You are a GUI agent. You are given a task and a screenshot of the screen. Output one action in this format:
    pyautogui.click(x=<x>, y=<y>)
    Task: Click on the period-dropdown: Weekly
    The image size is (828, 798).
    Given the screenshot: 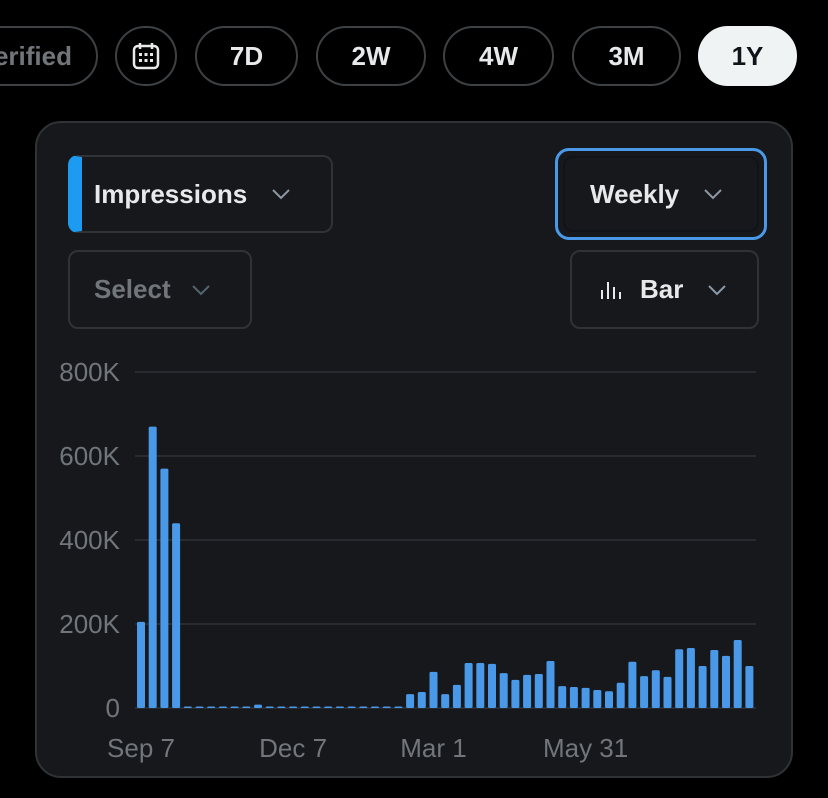 What is the action you would take?
    pyautogui.click(x=661, y=194)
    